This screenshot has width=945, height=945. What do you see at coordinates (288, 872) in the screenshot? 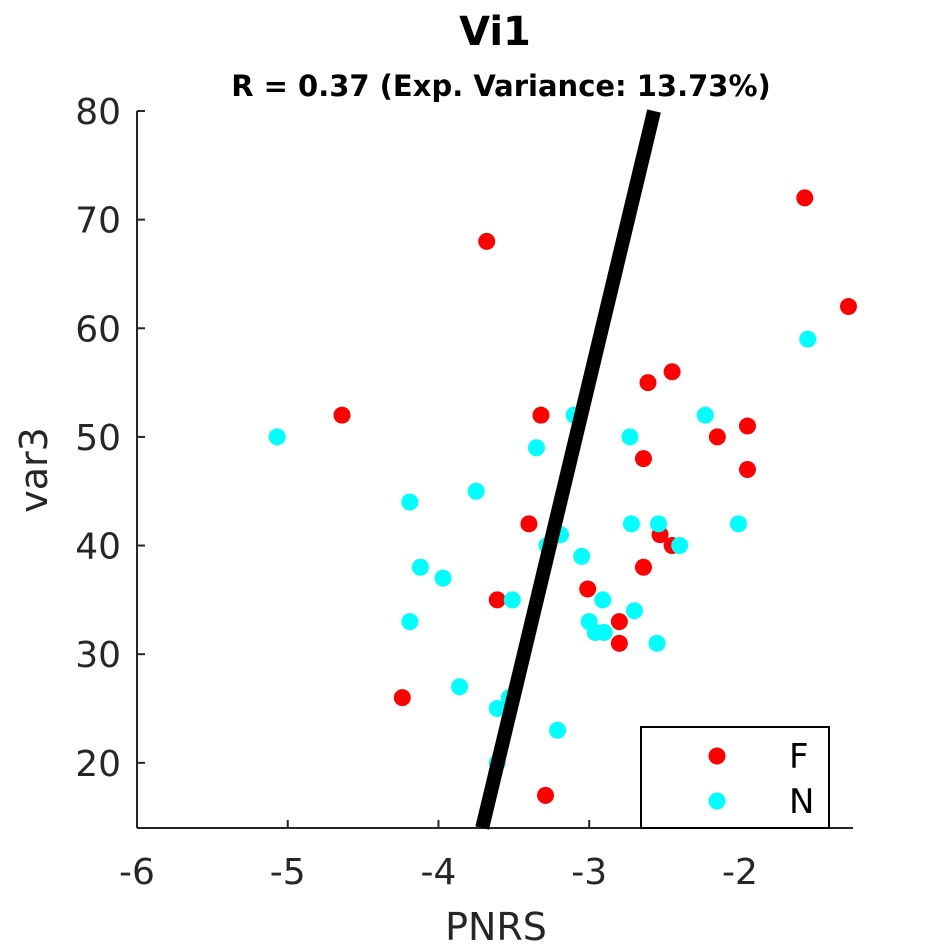
I see `x-tick-label: -5` at bounding box center [288, 872].